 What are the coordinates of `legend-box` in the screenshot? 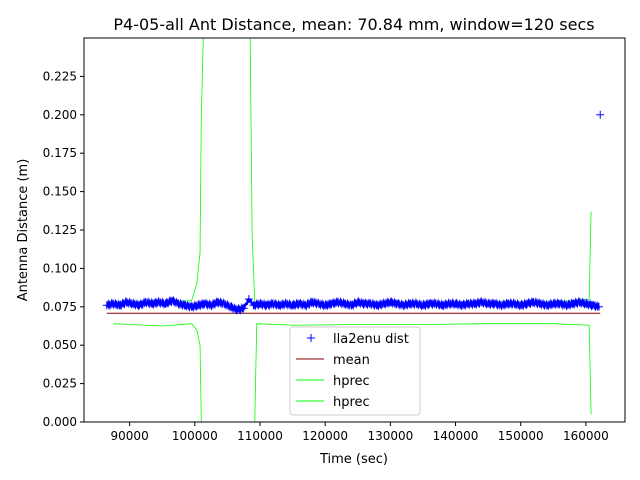 It's located at (355, 371).